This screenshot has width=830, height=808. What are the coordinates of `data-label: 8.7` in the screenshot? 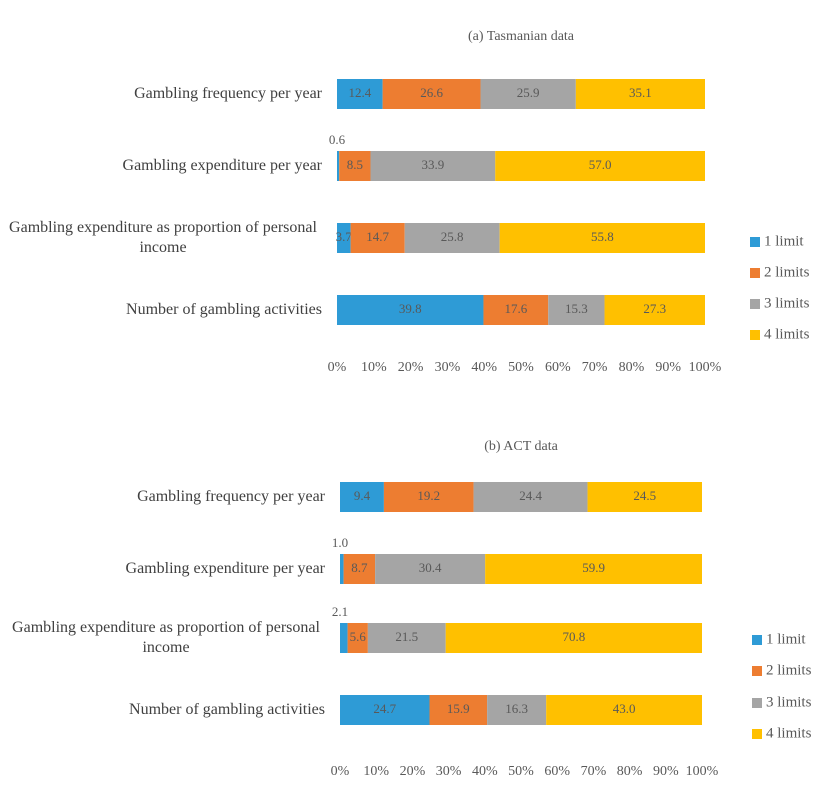 It's located at (359, 567).